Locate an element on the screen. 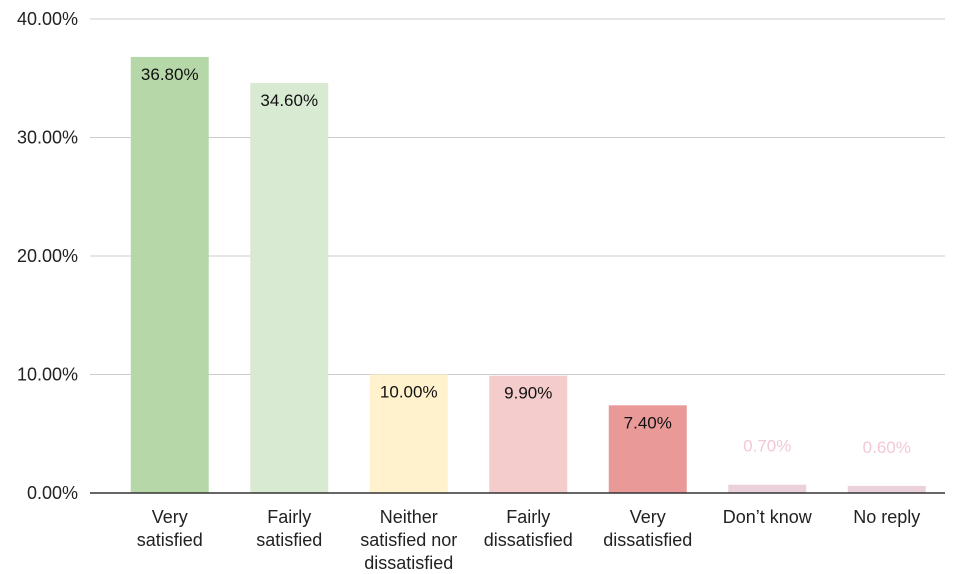 The width and height of the screenshot is (957, 574). x-tick-label: Don’t know is located at coordinates (768, 517).